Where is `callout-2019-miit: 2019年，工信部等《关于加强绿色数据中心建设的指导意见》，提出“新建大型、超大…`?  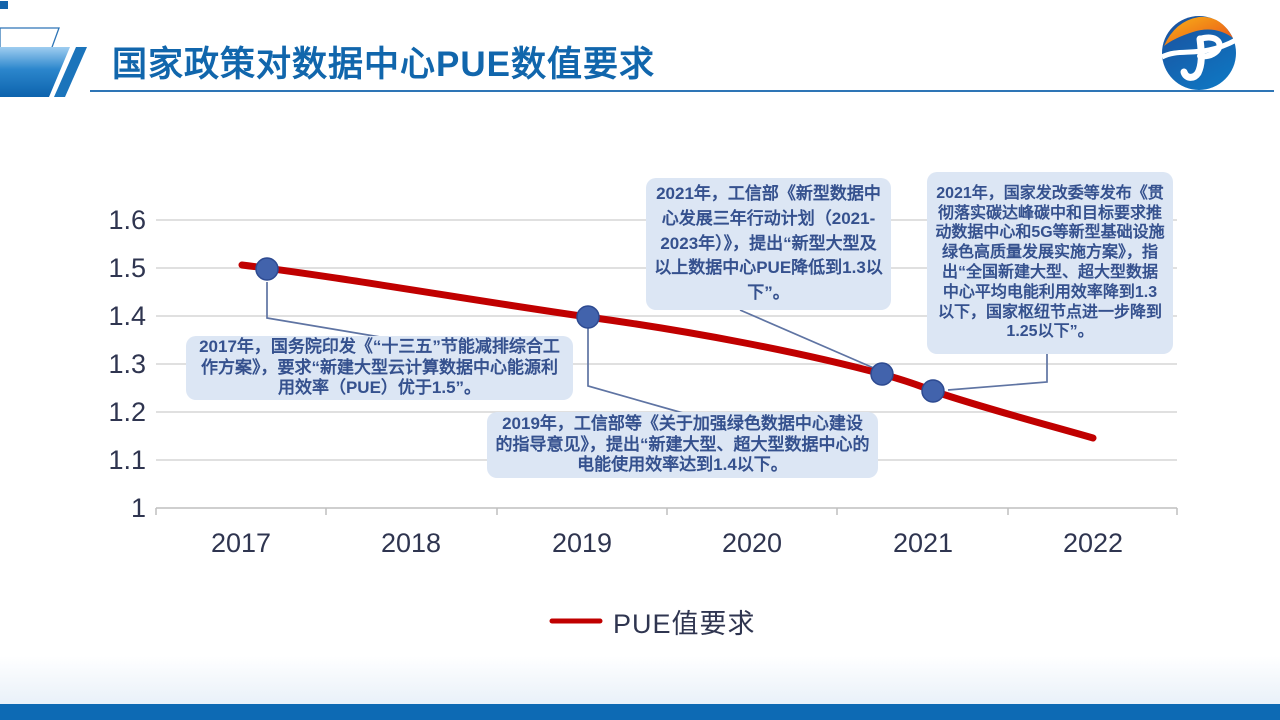 callout-2019-miit: 2019年，工信部等《关于加强绿色数据中心建设的指导意见》，提出“新建大型、超大… is located at coordinates (682, 445).